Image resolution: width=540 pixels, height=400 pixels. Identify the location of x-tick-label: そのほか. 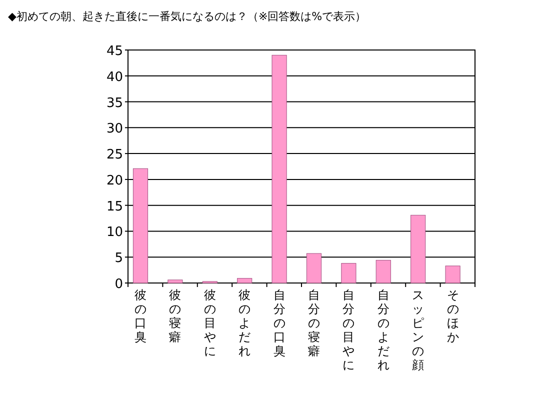
(452, 316).